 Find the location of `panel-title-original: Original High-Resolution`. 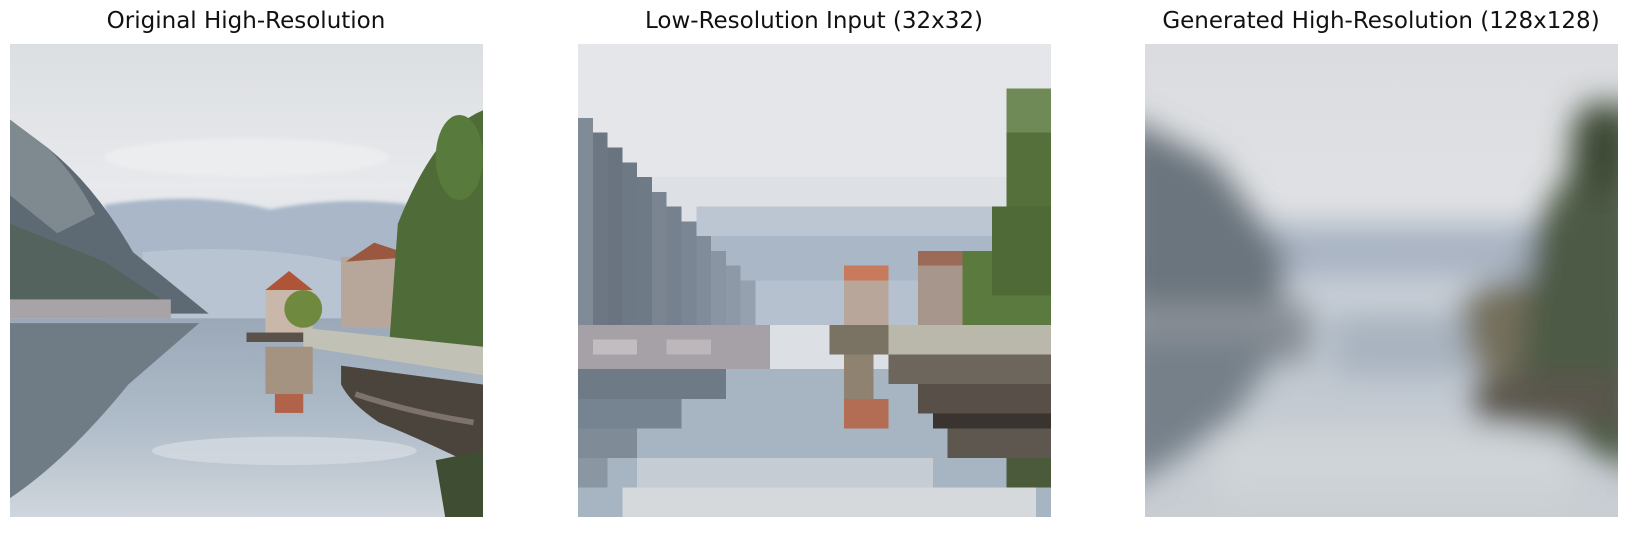

panel-title-original: Original High-Resolution is located at coordinates (246, 21).